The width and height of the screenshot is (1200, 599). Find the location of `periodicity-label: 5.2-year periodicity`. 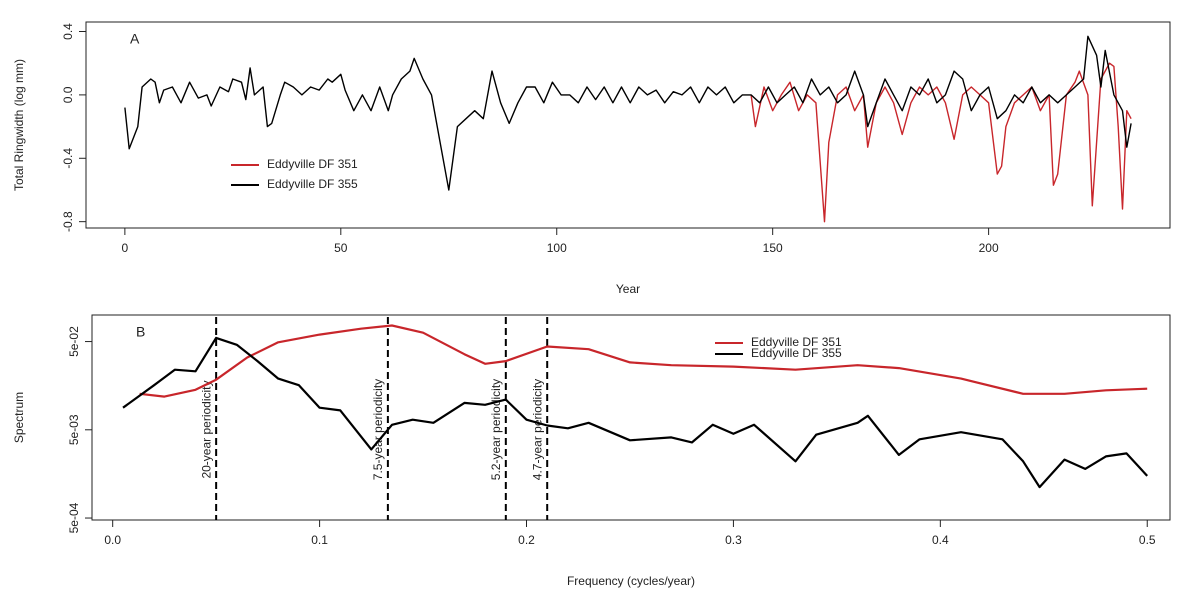

periodicity-label: 5.2-year periodicity is located at coordinates (496, 429).